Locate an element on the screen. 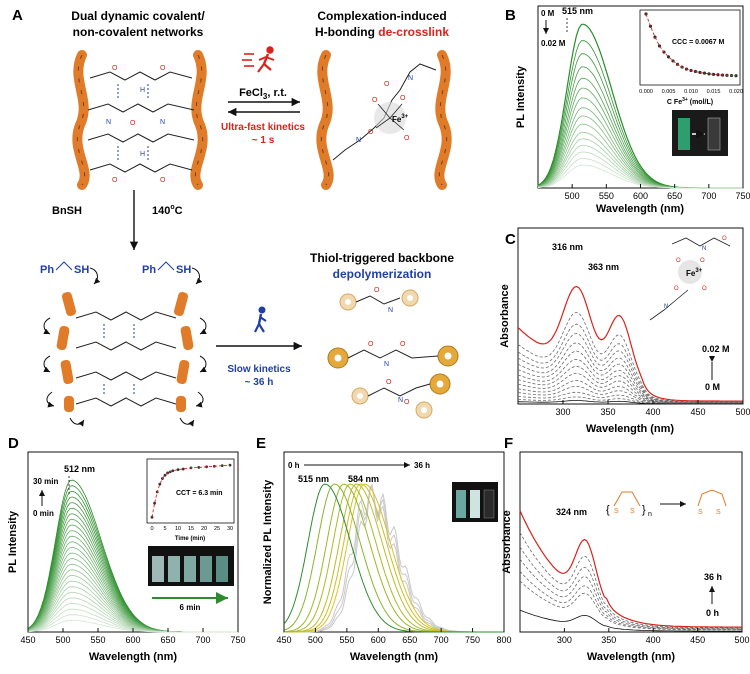 The height and width of the screenshot is (674, 750). panel-b-peak-label: 515 nm is located at coordinates (577, 11).